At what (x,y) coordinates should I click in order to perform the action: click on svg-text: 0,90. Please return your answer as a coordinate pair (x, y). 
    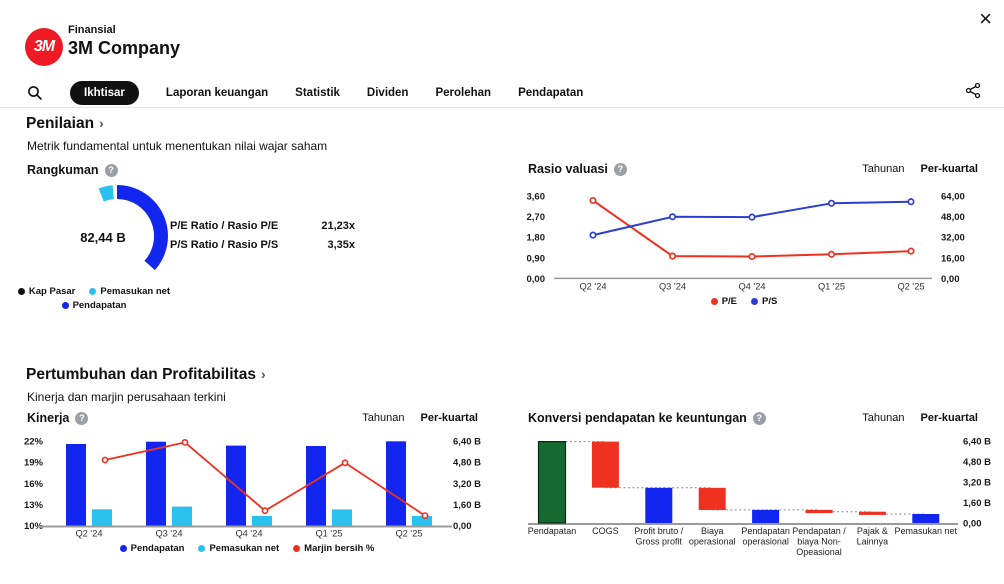
    Looking at the image, I should click on (536, 258).